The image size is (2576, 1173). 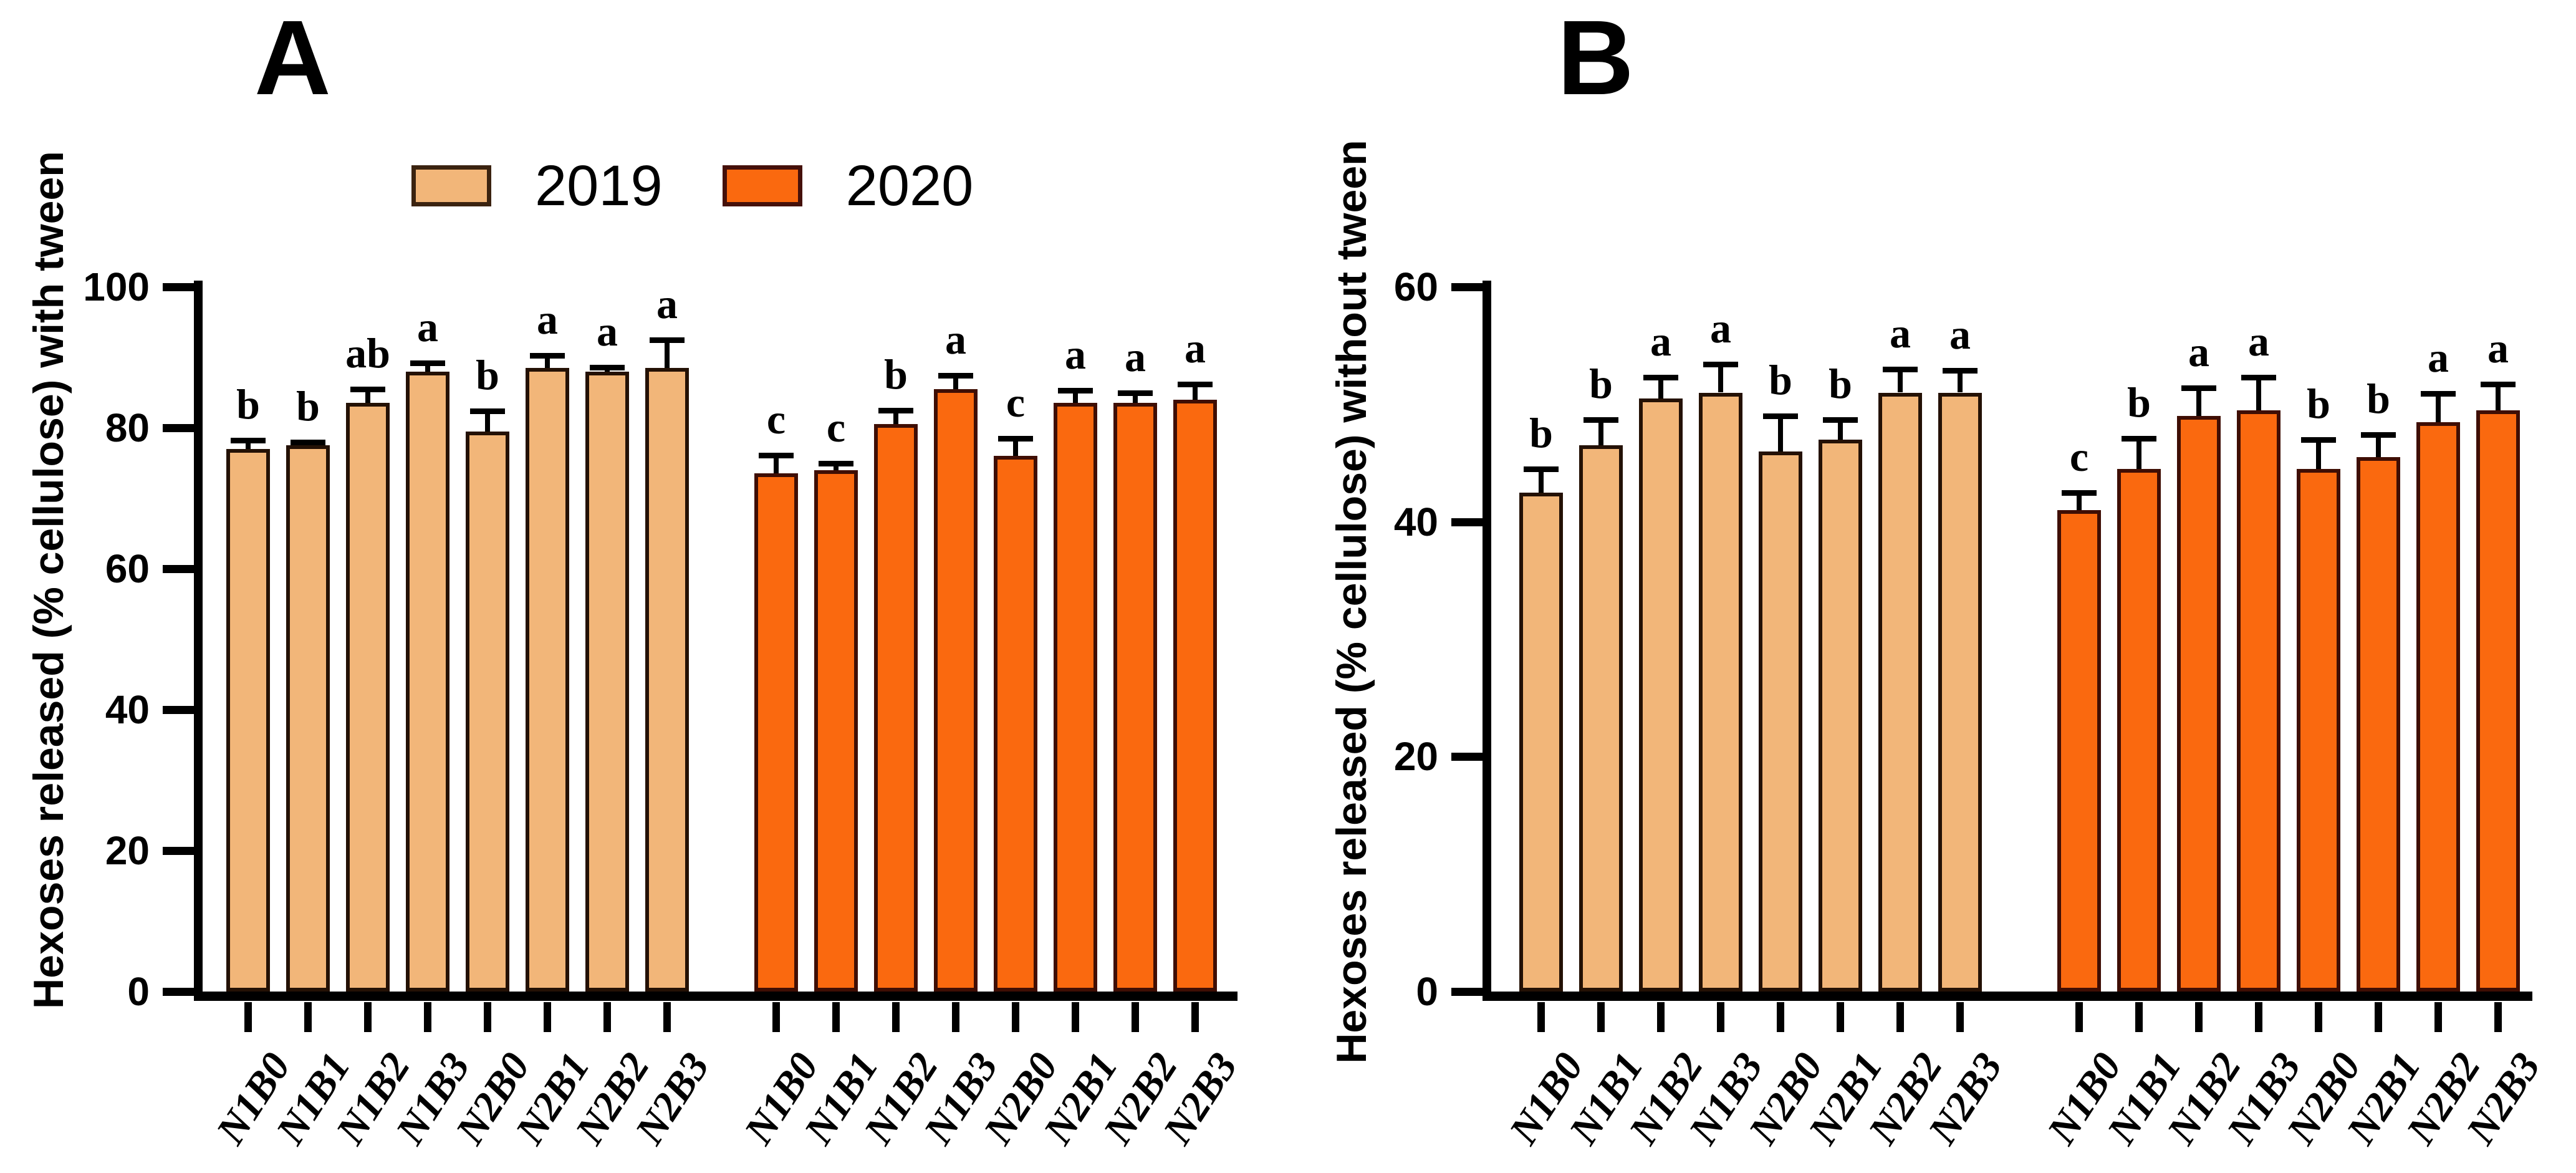 What do you see at coordinates (692, 186) in the screenshot?
I see `legend: 2019 2020` at bounding box center [692, 186].